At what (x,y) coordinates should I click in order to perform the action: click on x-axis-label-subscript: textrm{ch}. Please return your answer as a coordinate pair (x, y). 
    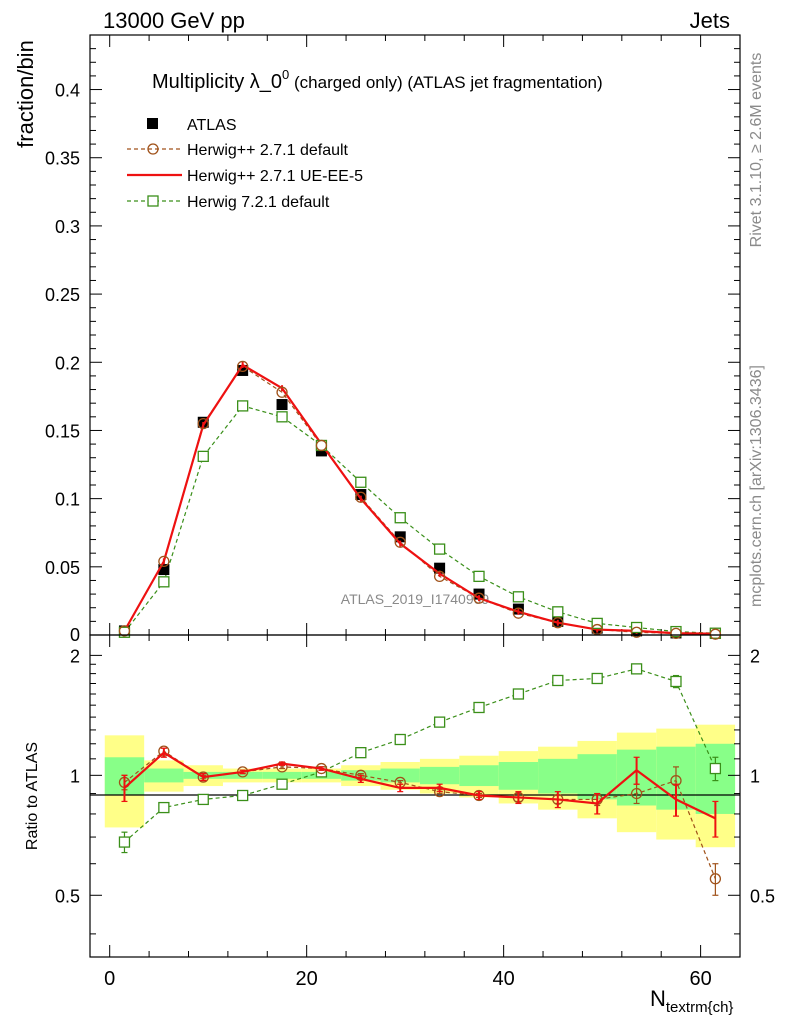
    Looking at the image, I should click on (700, 1007).